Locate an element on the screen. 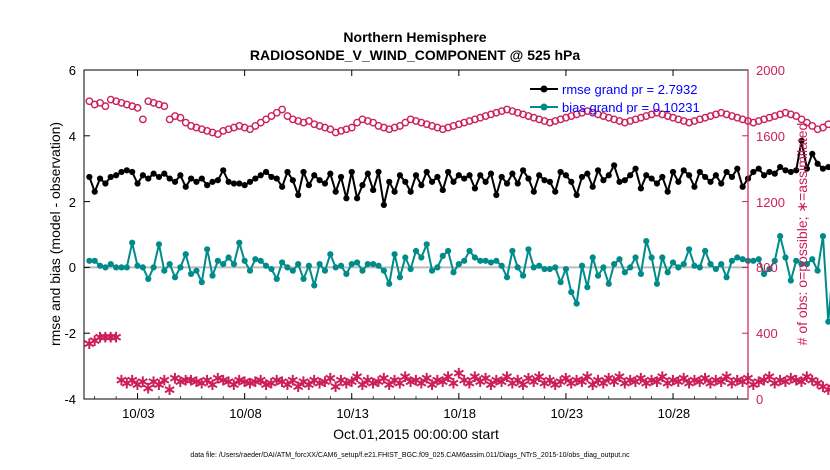 The width and height of the screenshot is (830, 470). y-right-tick-label: 2000 is located at coordinates (770, 70).